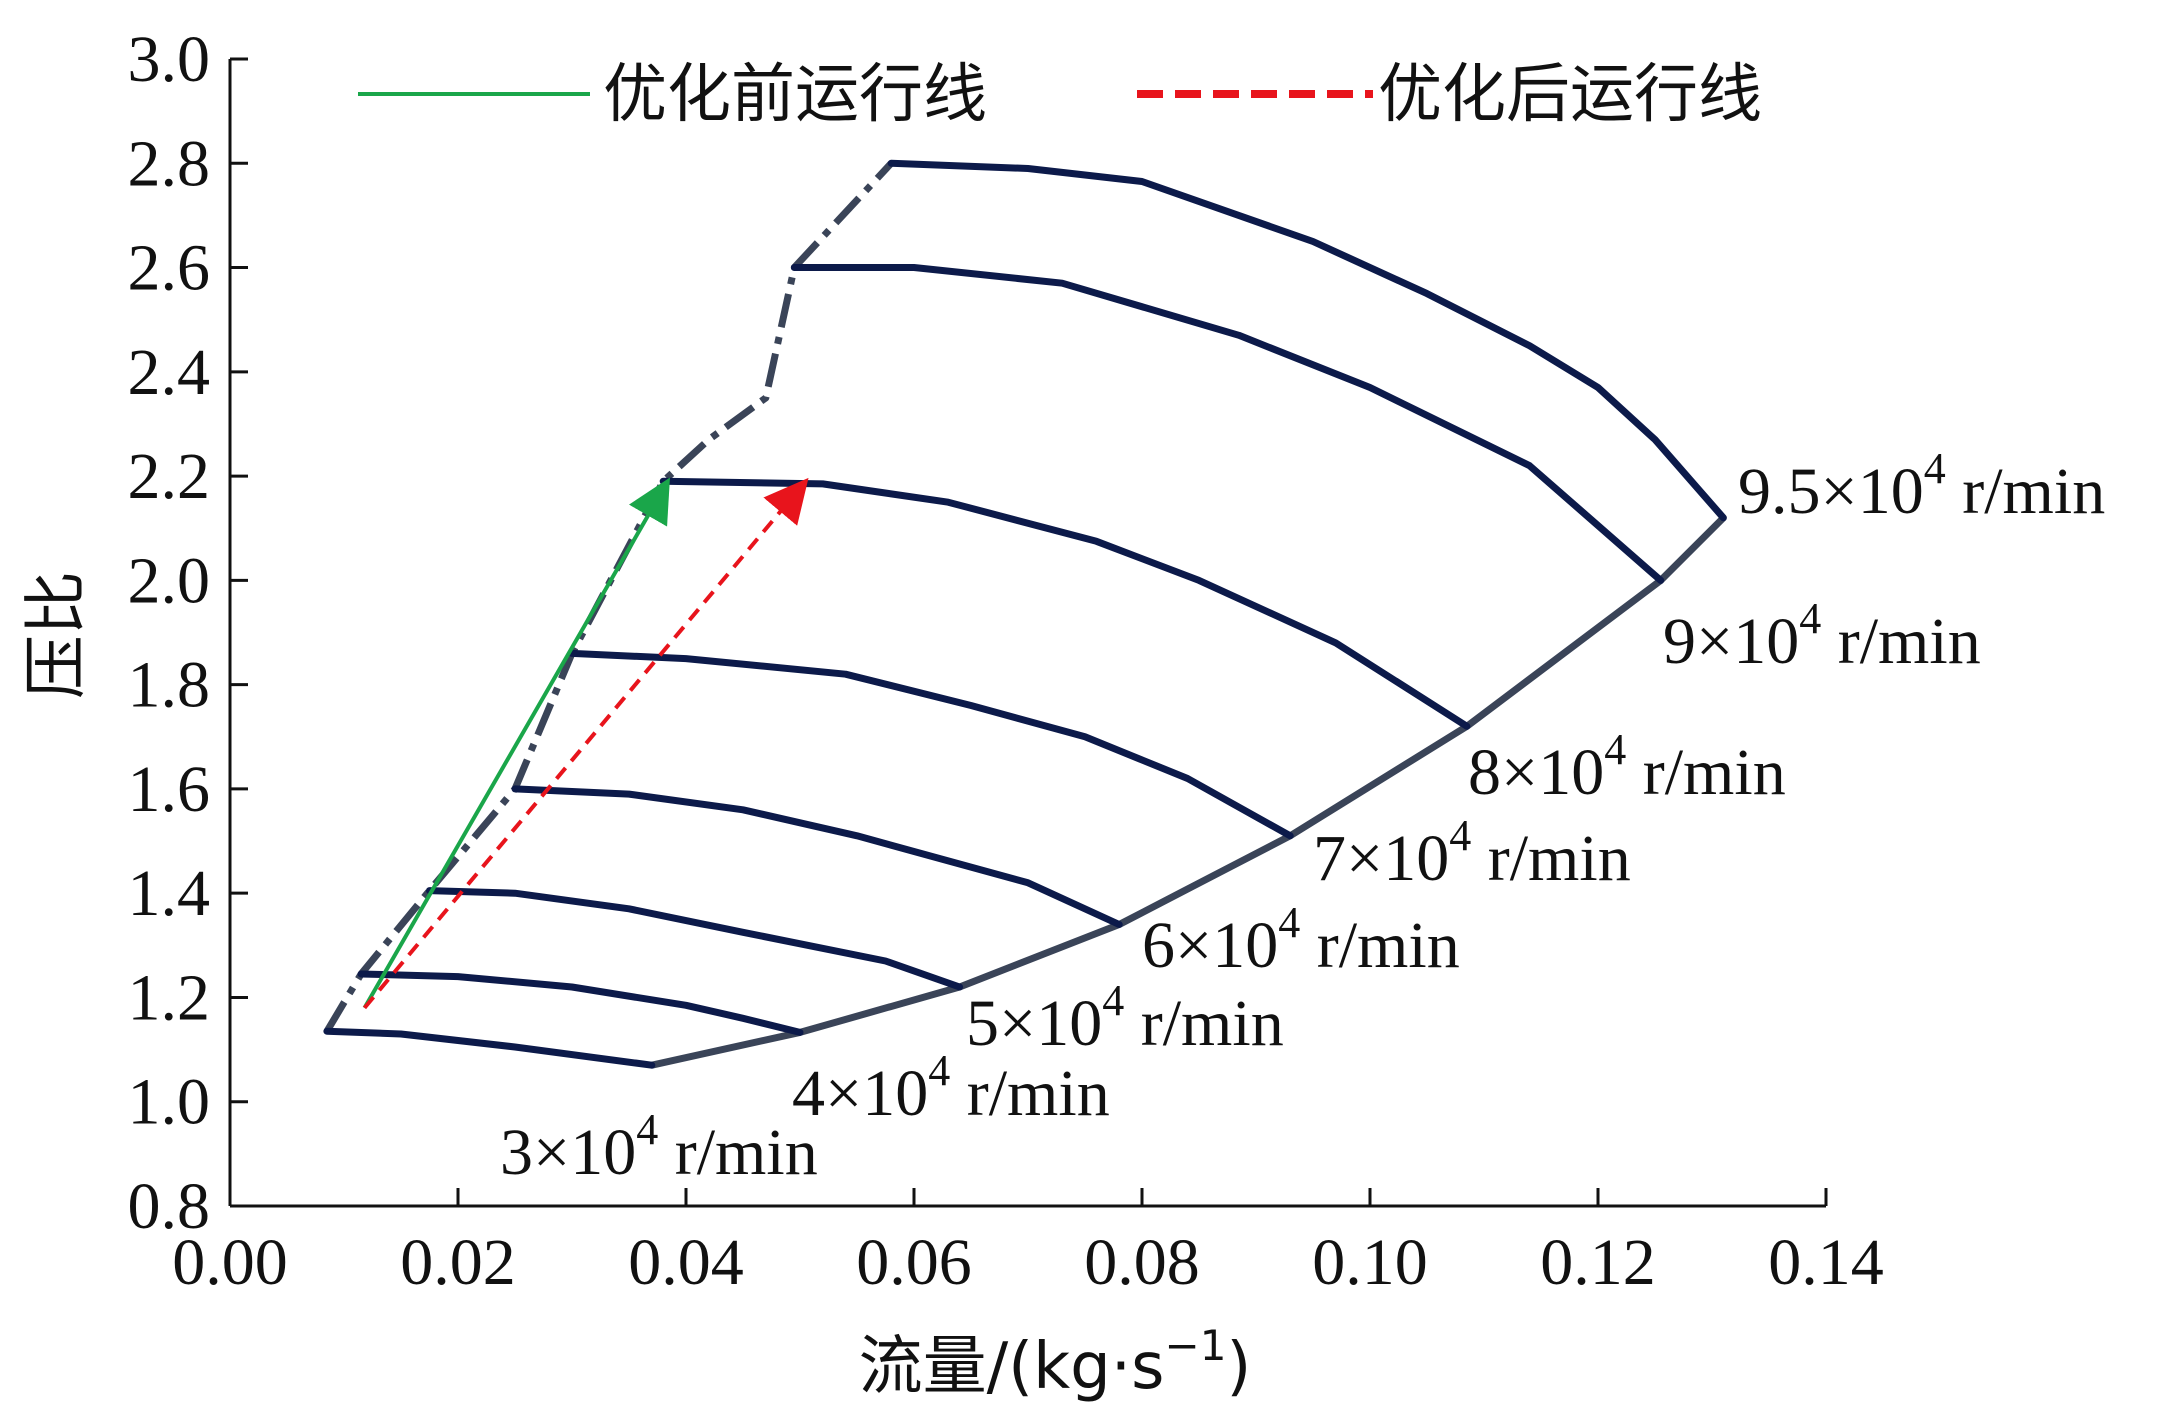 The image size is (2172, 1407). I want to click on speed-label-base: 7×10, so click(1381, 858).